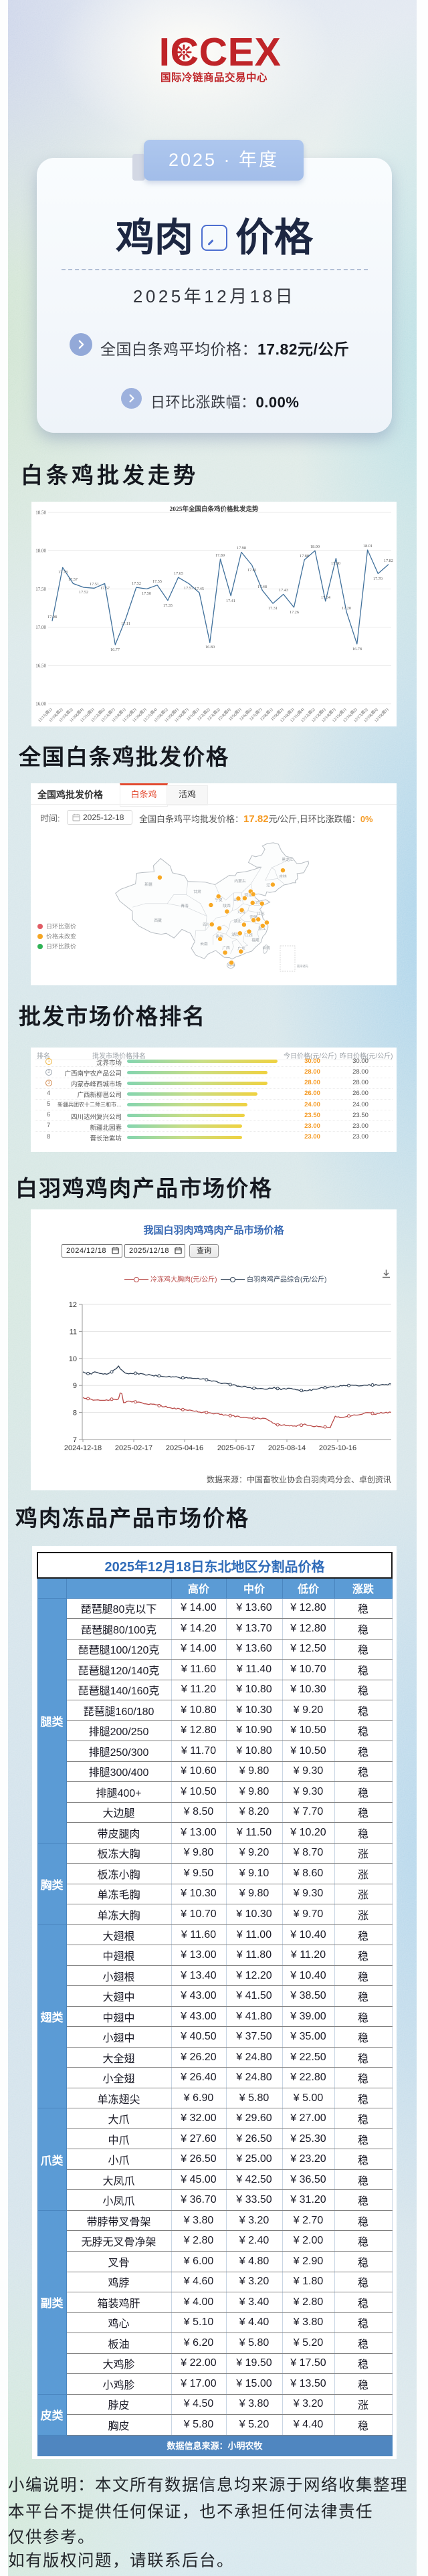 The image size is (428, 2576). I want to click on svg-text: 湖北, so click(237, 921).